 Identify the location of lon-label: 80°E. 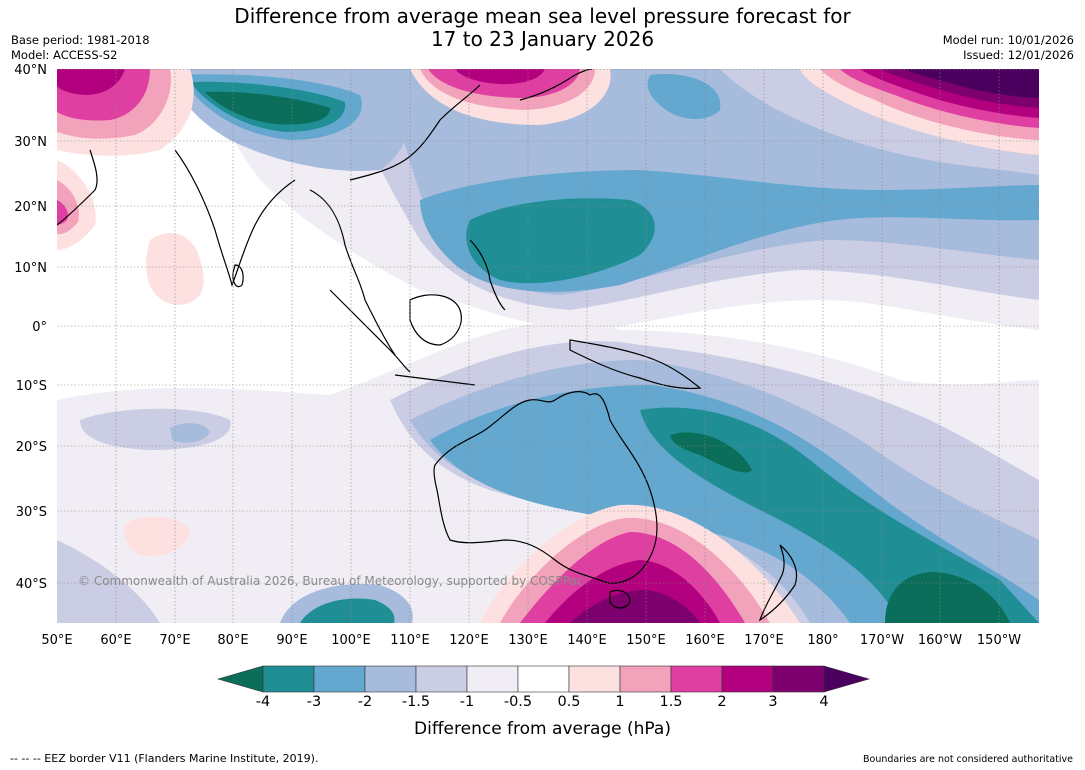
(232, 640).